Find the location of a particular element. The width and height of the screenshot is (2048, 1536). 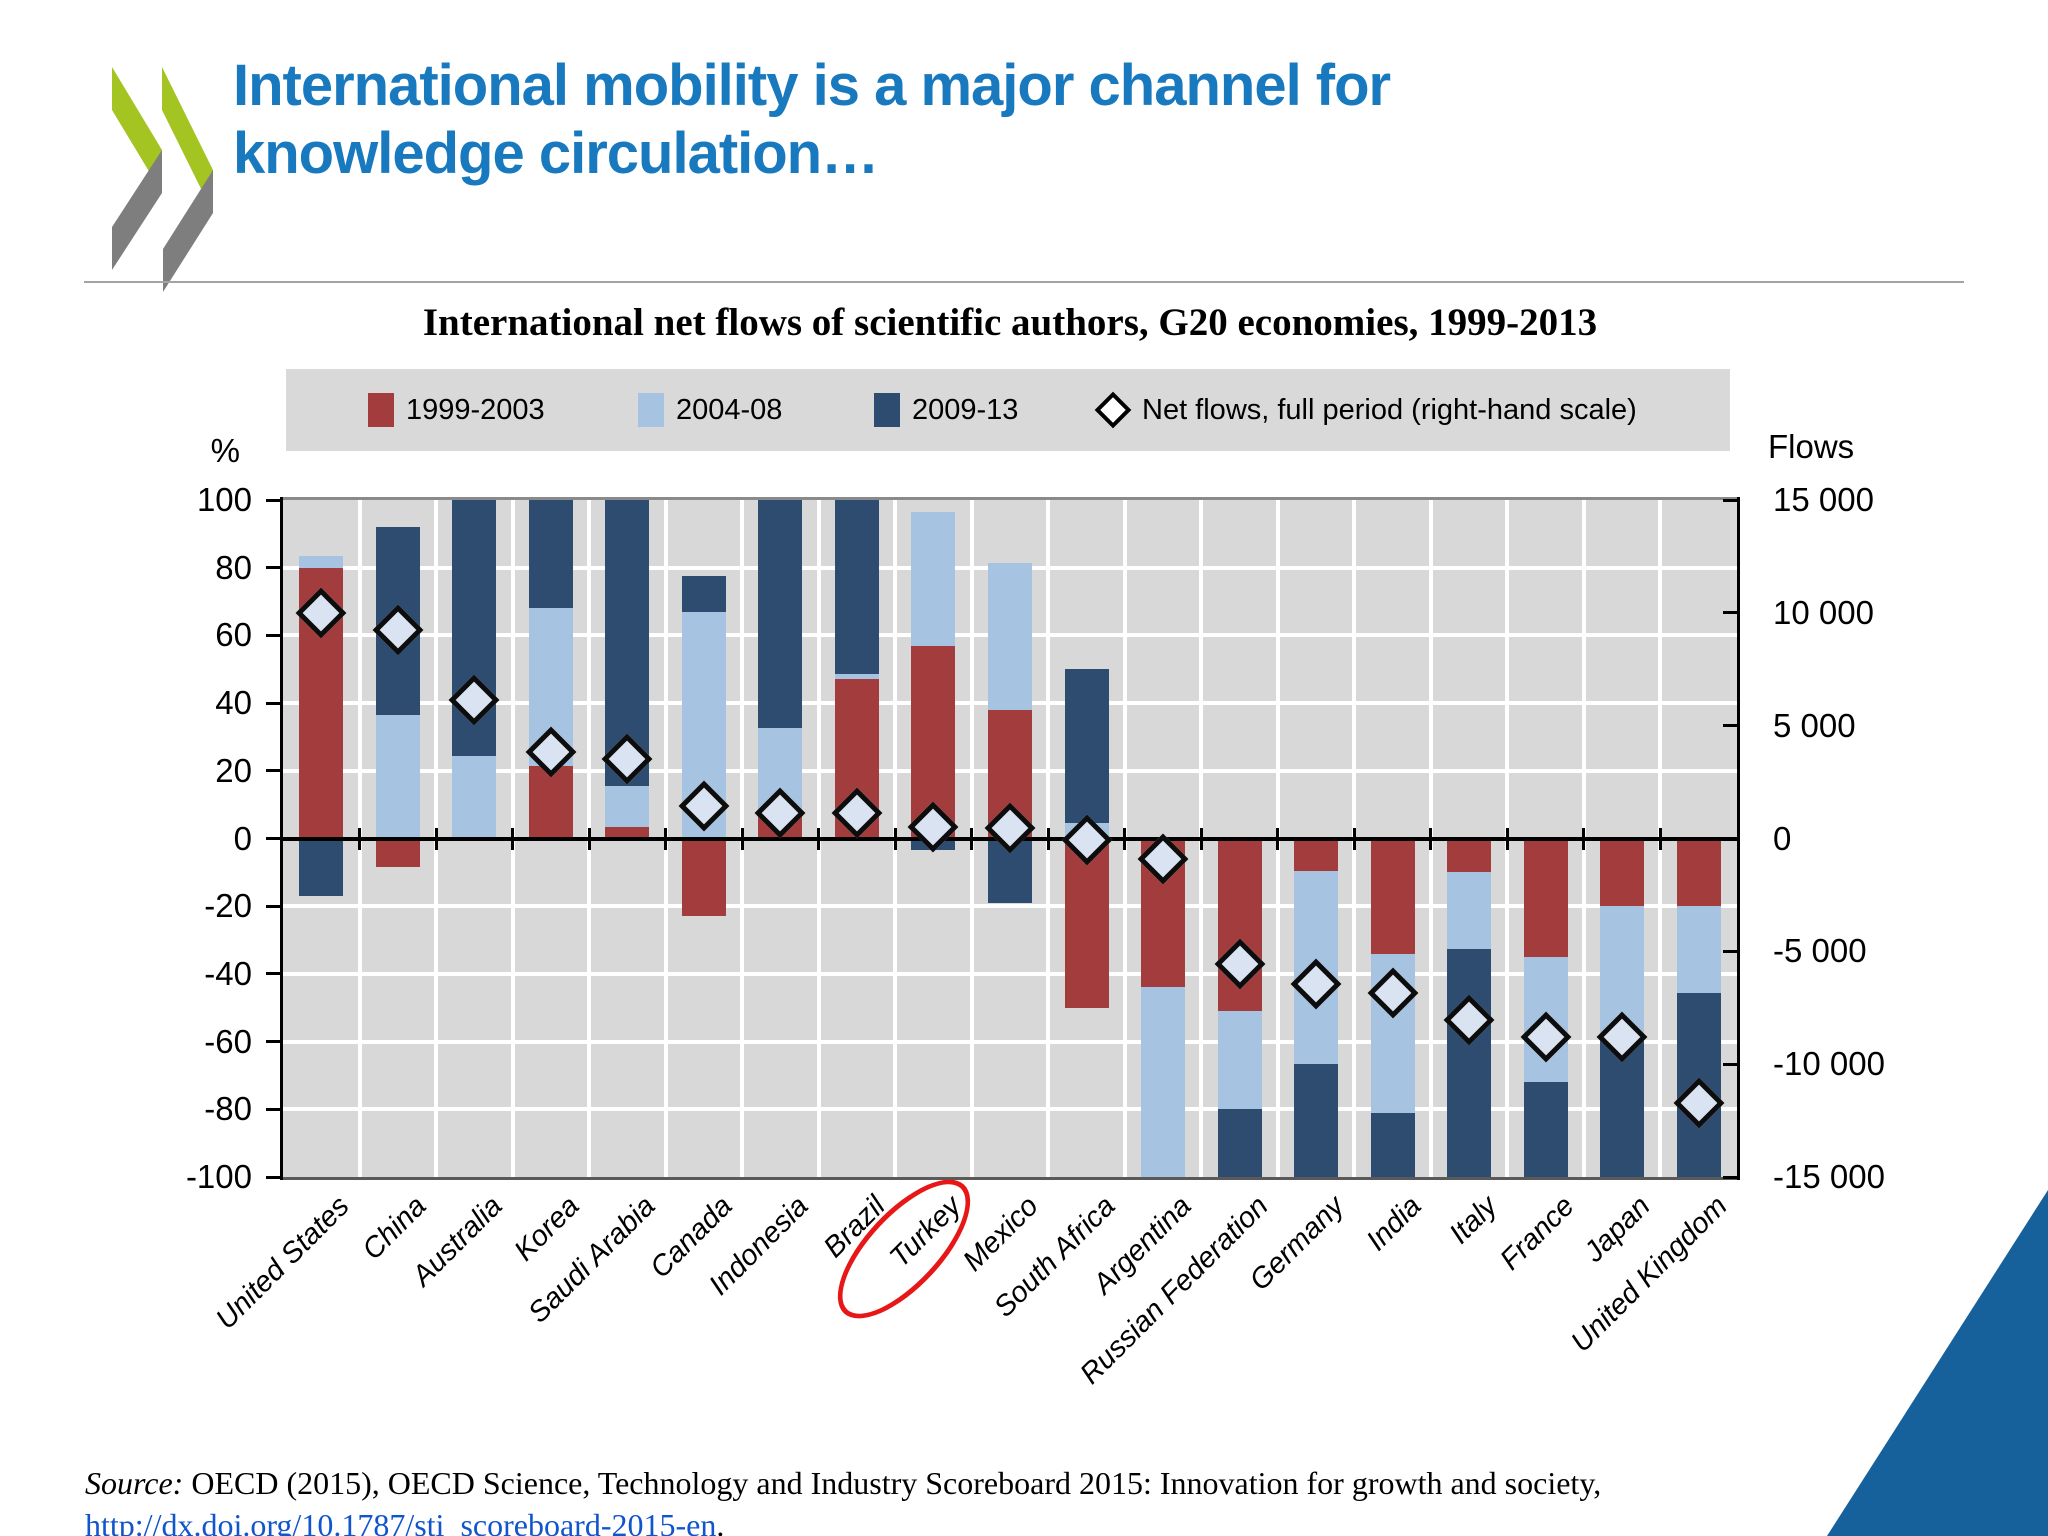

oecd-chevrons-logo is located at coordinates (162, 179).